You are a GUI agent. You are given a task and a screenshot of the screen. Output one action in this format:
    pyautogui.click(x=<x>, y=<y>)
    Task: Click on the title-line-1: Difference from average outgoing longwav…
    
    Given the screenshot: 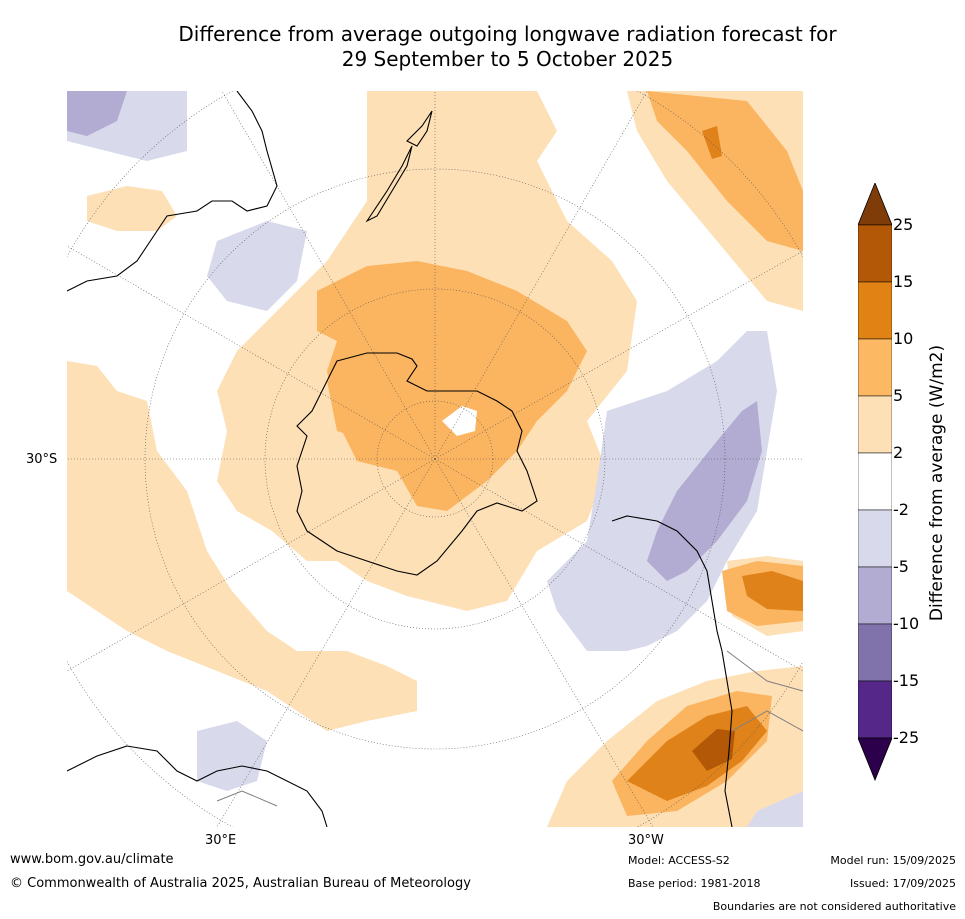 What is the action you would take?
    pyautogui.click(x=507, y=34)
    